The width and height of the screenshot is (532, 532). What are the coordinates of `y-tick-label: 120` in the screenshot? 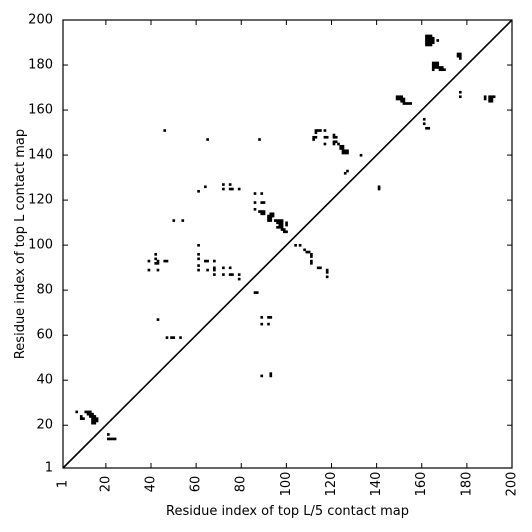 It's located at (40, 200).